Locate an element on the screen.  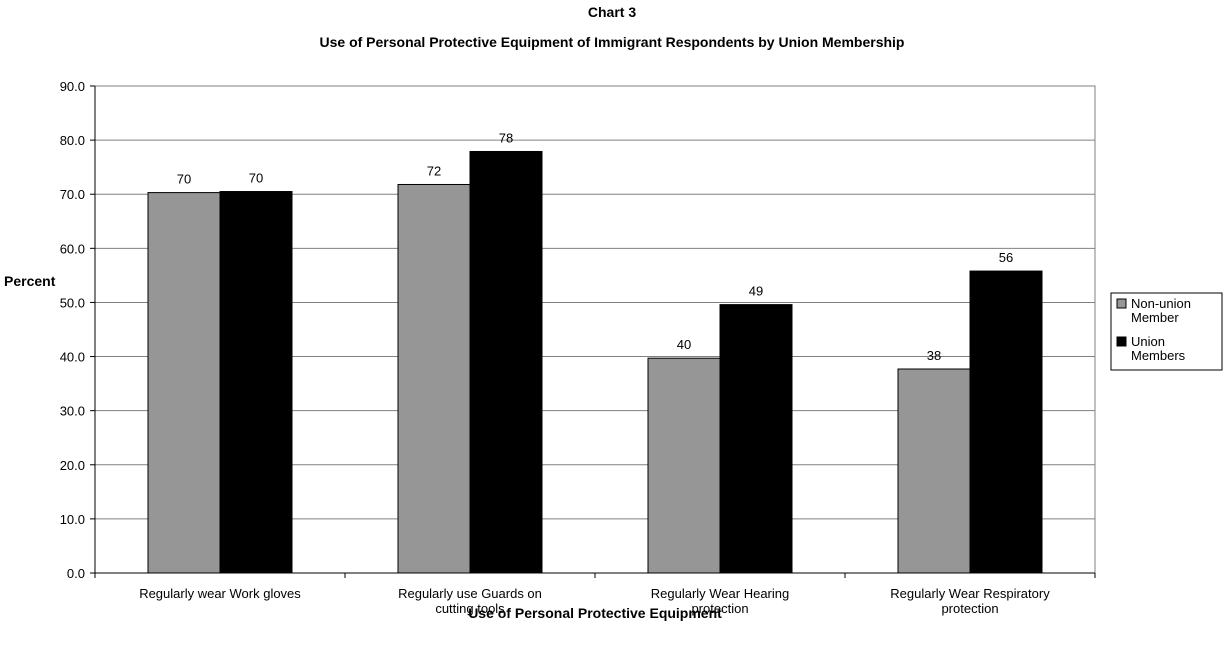
y-tick-label: 20.0 is located at coordinates (72, 465).